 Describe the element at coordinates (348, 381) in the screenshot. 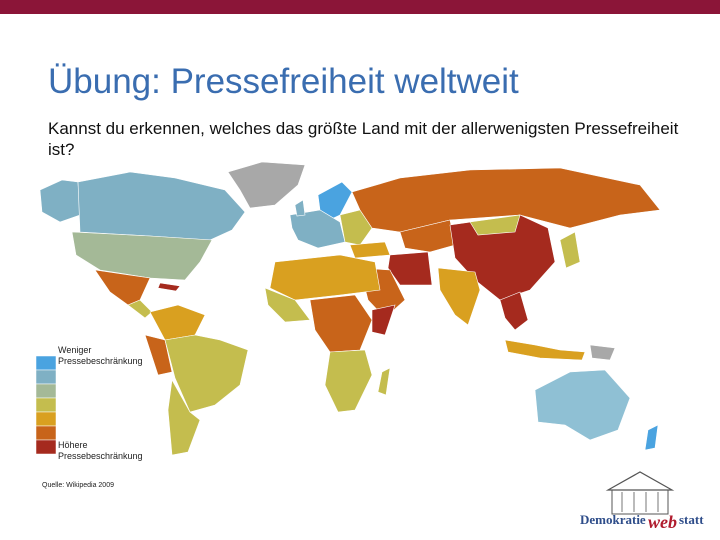

I see `southern-africa` at that location.